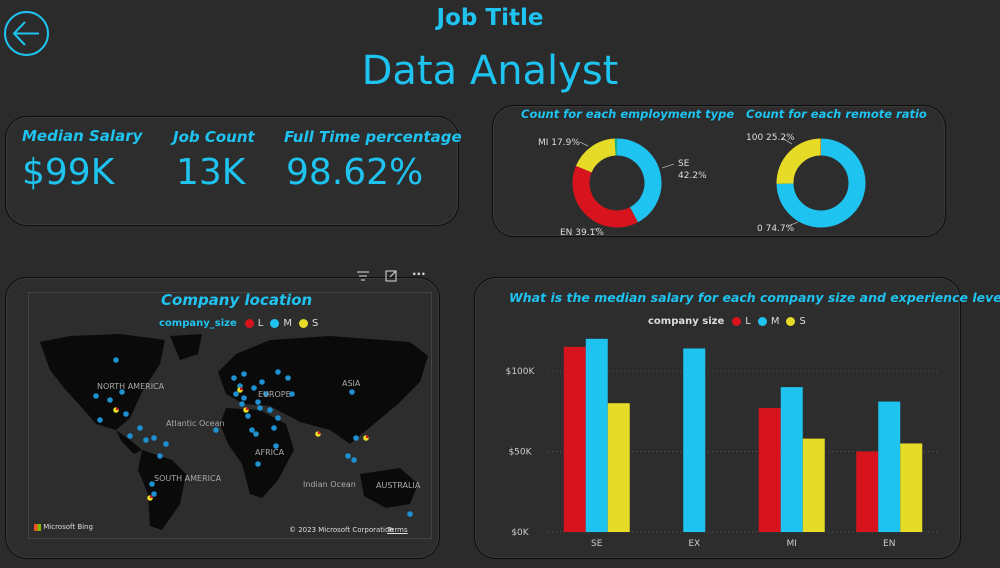 This screenshot has height=568, width=1000. Describe the element at coordinates (775, 321) in the screenshot. I see `bar-legend-m: M` at that location.